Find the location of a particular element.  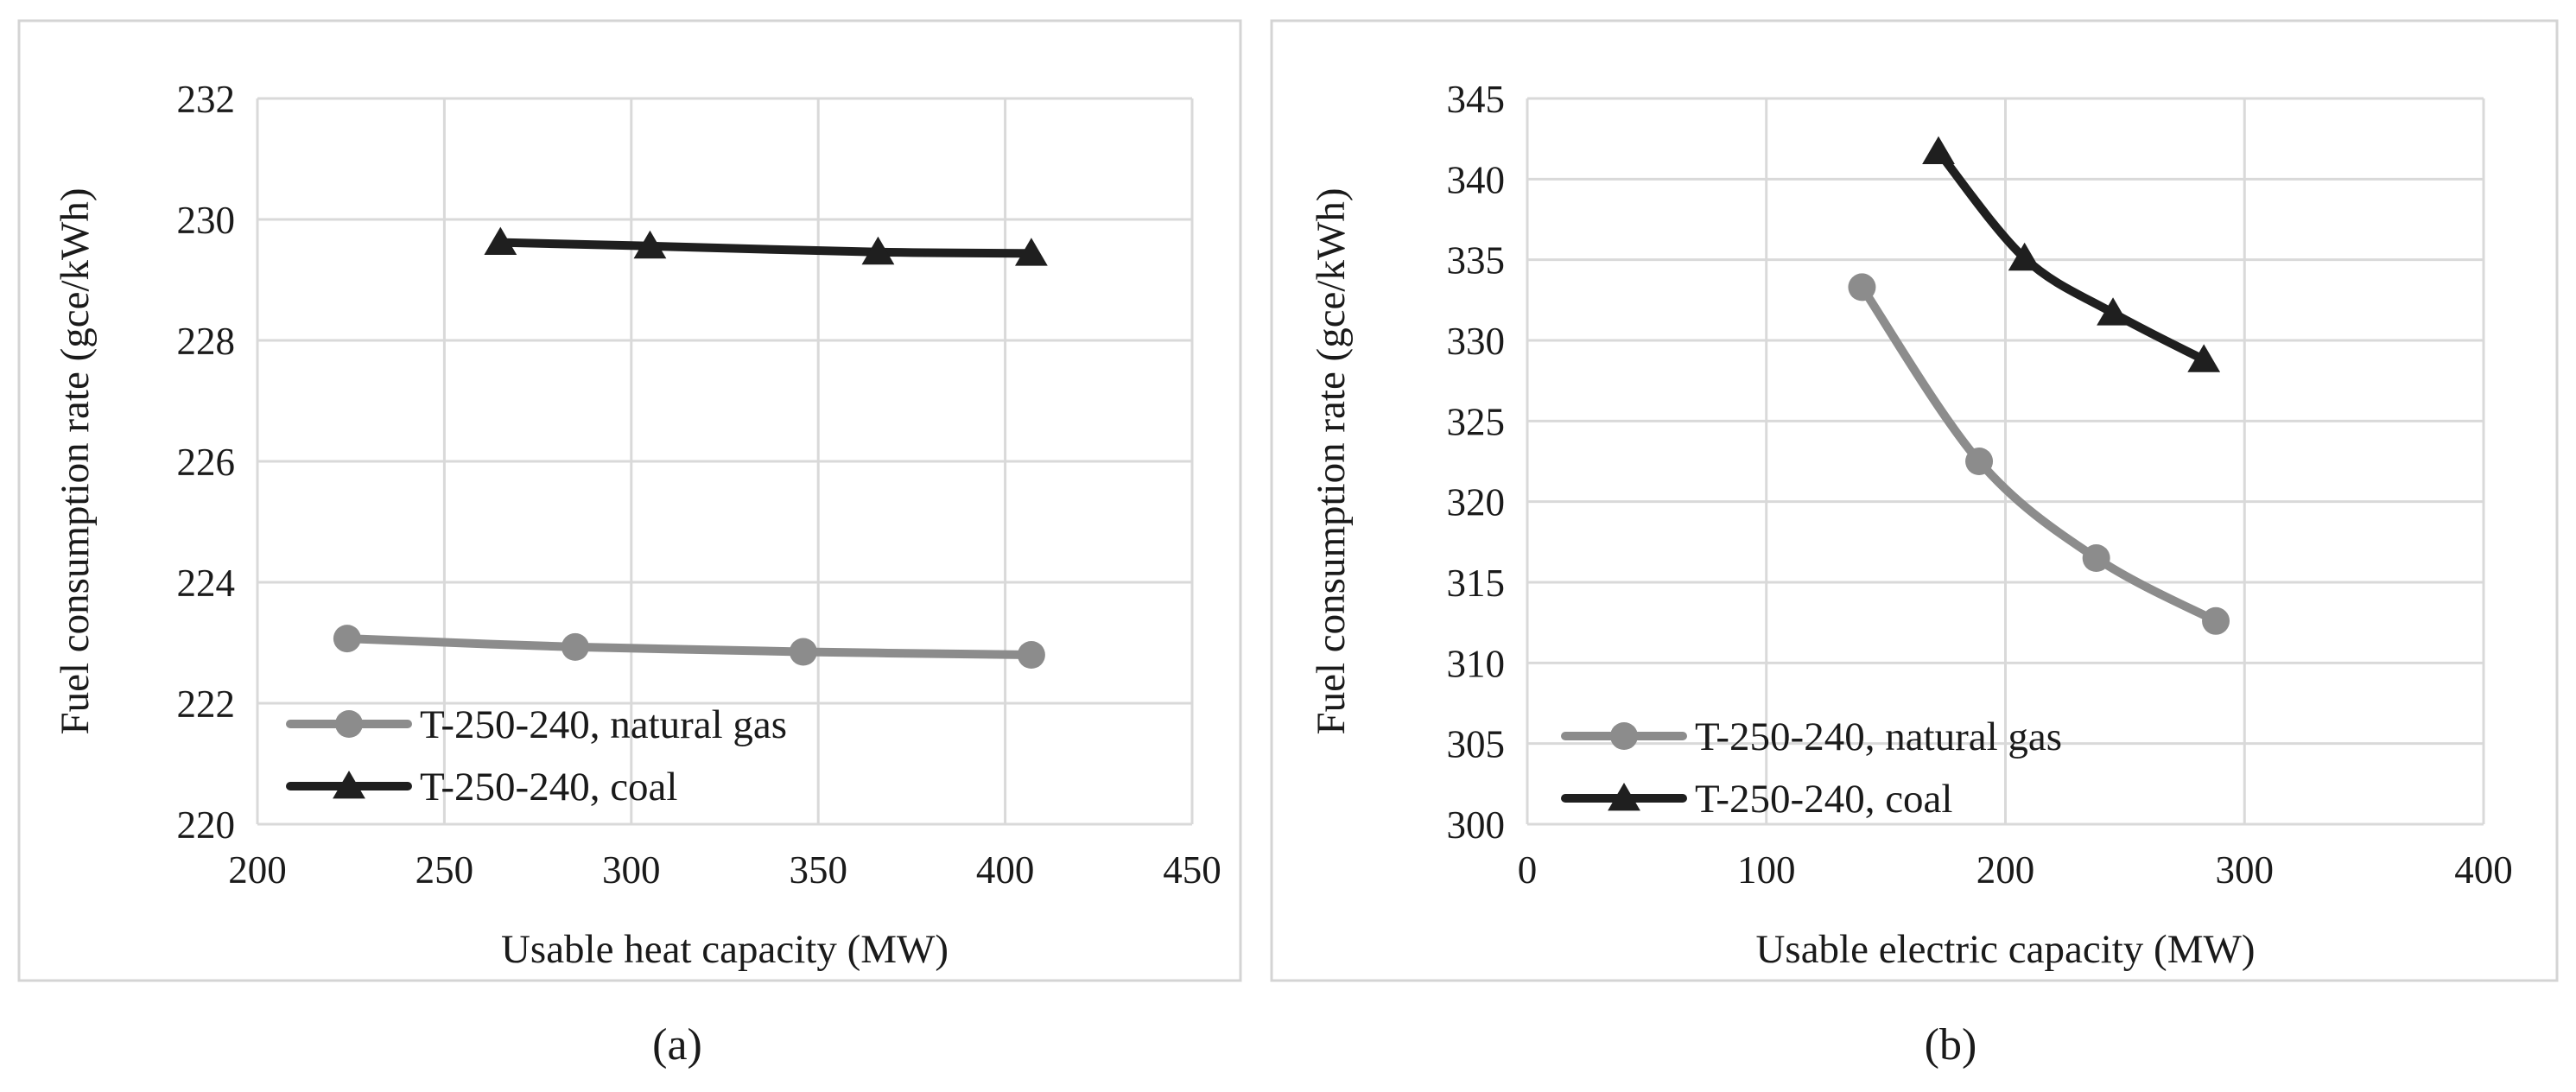

x-tick-label: 350 is located at coordinates (818, 870).